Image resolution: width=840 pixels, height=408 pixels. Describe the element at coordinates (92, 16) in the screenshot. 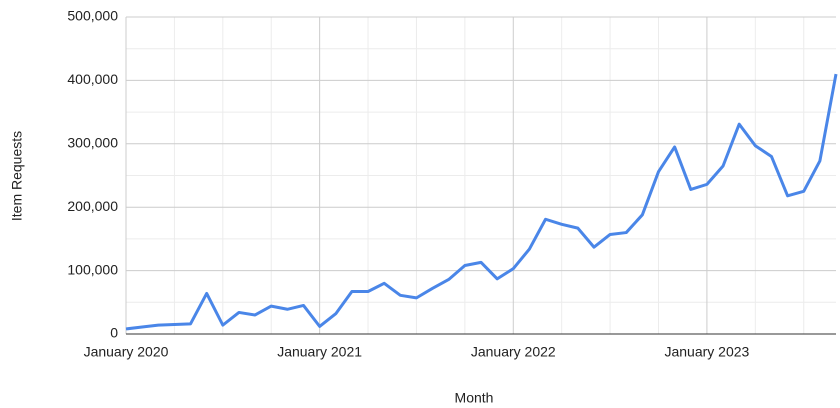

I see `y-tick-label: 500,000` at that location.